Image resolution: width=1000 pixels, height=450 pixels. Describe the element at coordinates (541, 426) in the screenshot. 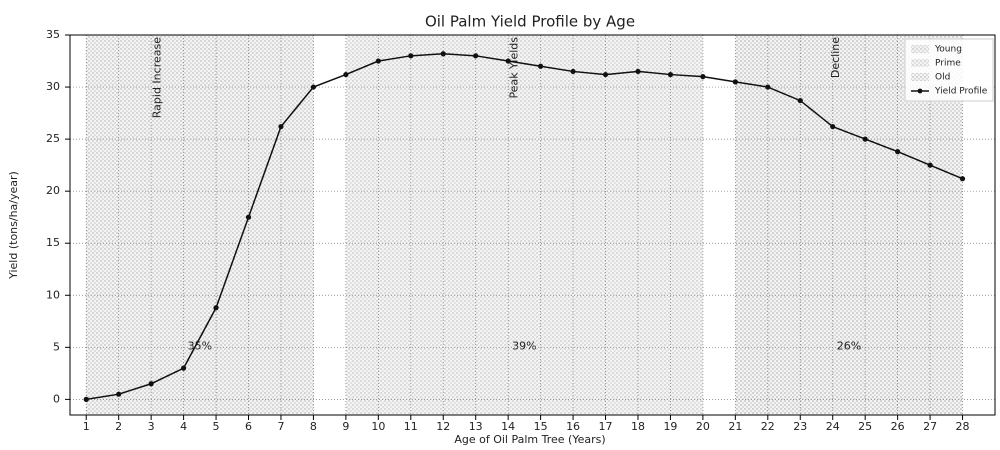

I see `x-tick-label: 15` at that location.